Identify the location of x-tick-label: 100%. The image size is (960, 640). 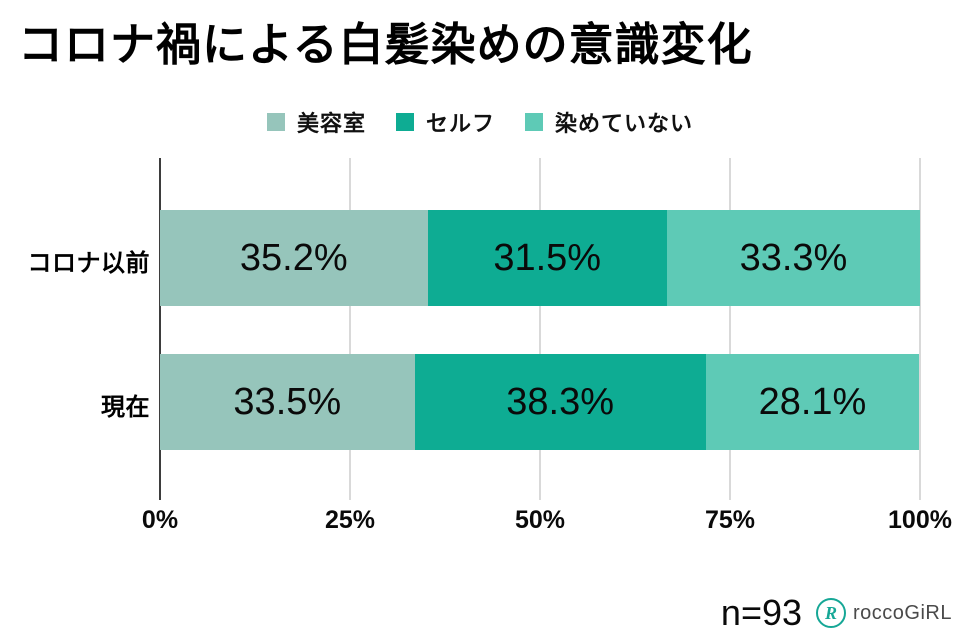
(920, 520).